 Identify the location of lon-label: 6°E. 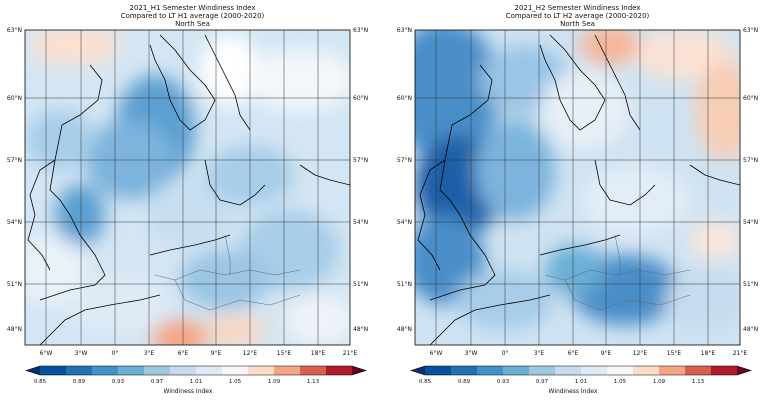
(183, 353).